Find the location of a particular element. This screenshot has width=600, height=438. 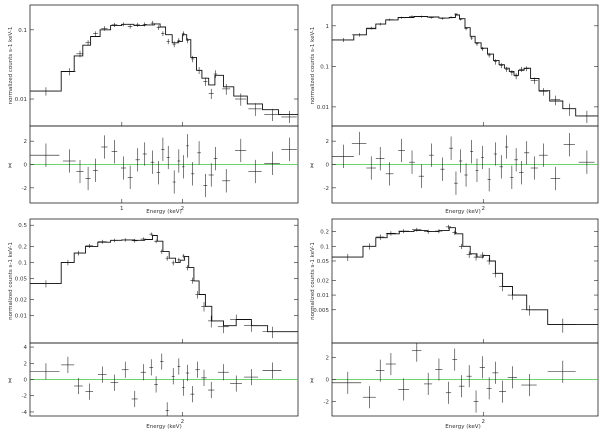

residual-tick-label: 4 is located at coordinates (26, 348).